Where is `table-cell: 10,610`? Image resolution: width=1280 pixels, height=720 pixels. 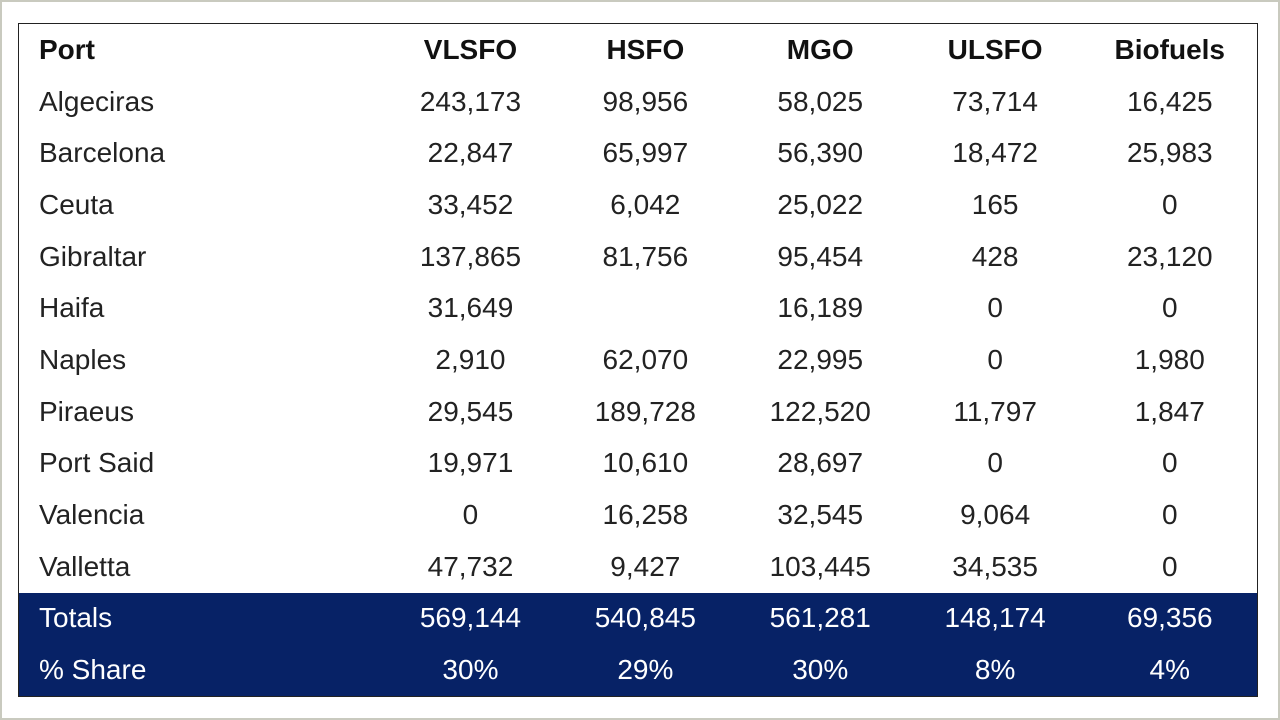
table-cell: 10,610 is located at coordinates (645, 463).